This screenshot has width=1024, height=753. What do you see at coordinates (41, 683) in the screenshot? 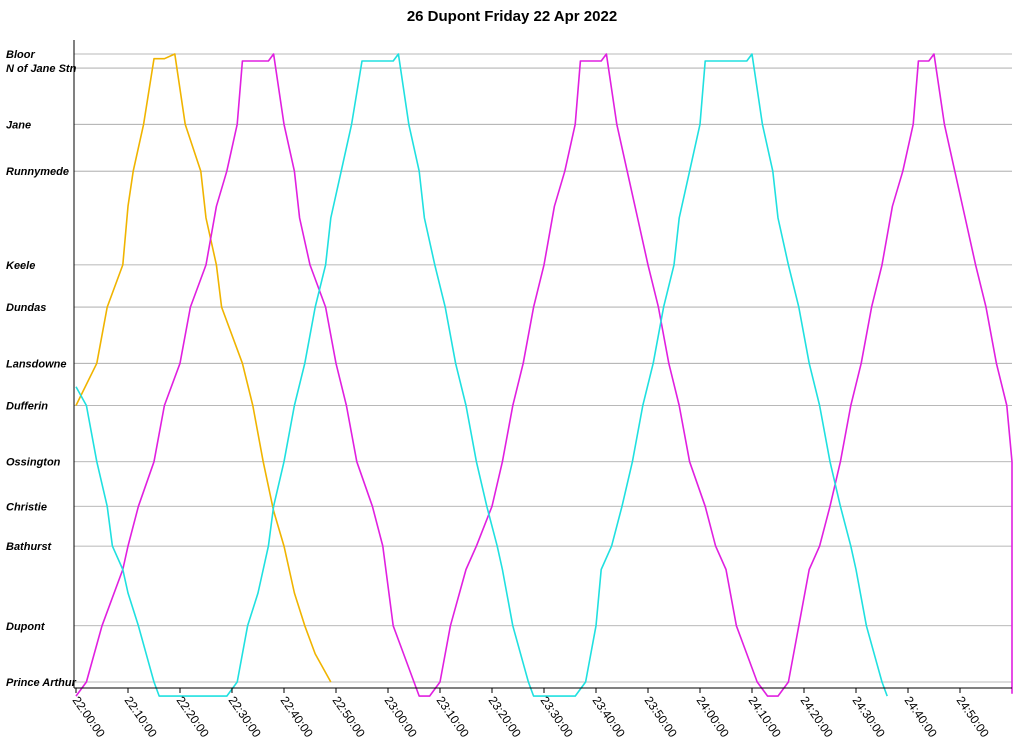
I see `y-tick-label: Prince Arthur` at bounding box center [41, 683].